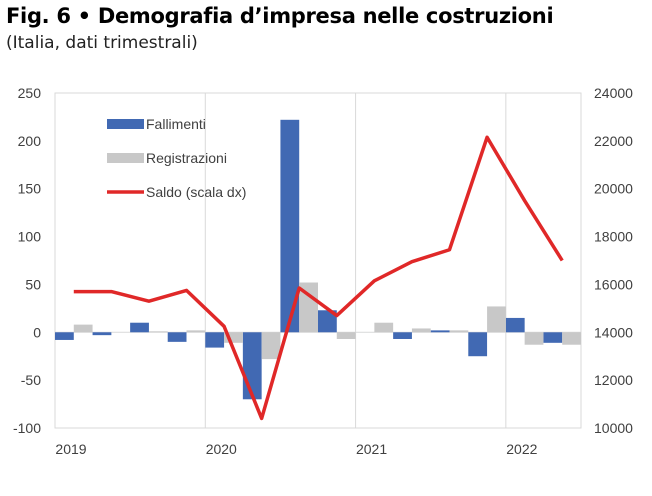 This screenshot has height=496, width=652. I want to click on y-axis-left: 250 200 150 100 50 0 -50 -100, so click(27, 260).